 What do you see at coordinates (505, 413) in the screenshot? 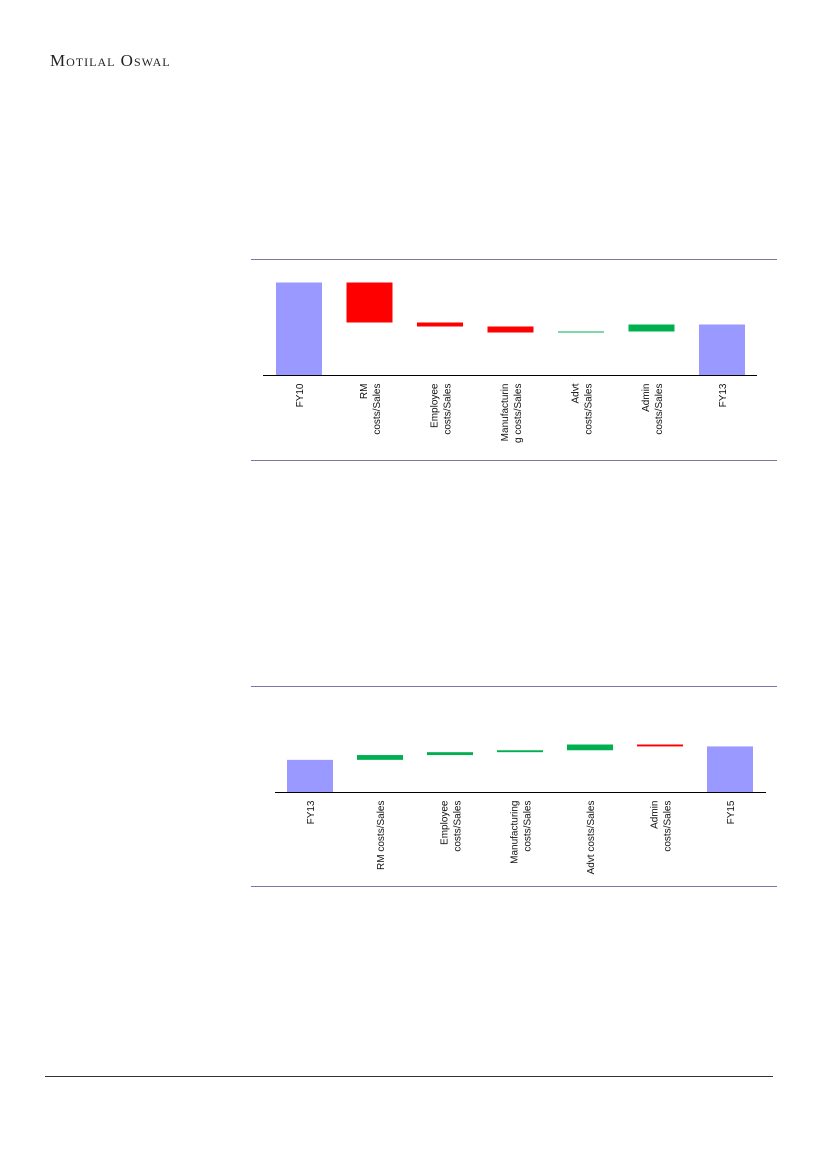
I see `x-tick-label: Manufacturin` at bounding box center [505, 413].